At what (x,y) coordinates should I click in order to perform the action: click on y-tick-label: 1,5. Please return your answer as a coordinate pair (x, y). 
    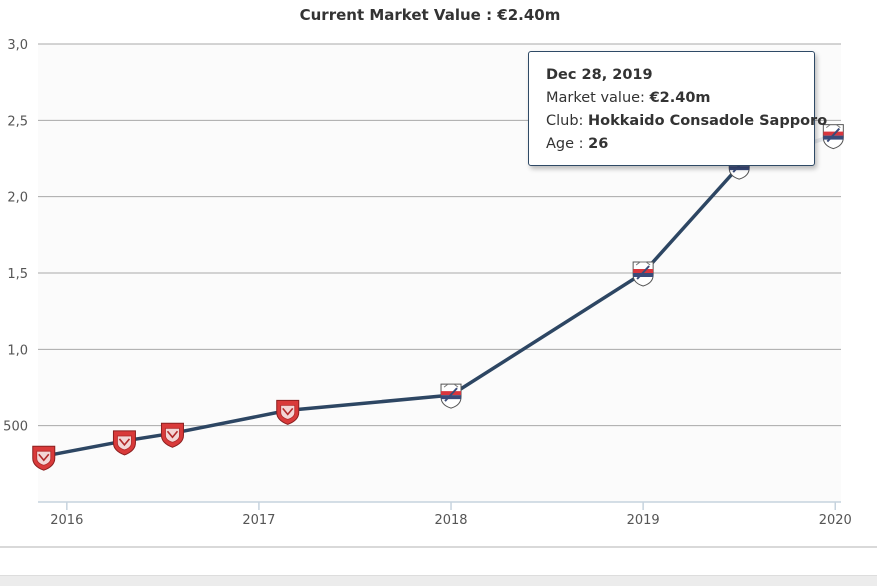
    Looking at the image, I should click on (17, 274).